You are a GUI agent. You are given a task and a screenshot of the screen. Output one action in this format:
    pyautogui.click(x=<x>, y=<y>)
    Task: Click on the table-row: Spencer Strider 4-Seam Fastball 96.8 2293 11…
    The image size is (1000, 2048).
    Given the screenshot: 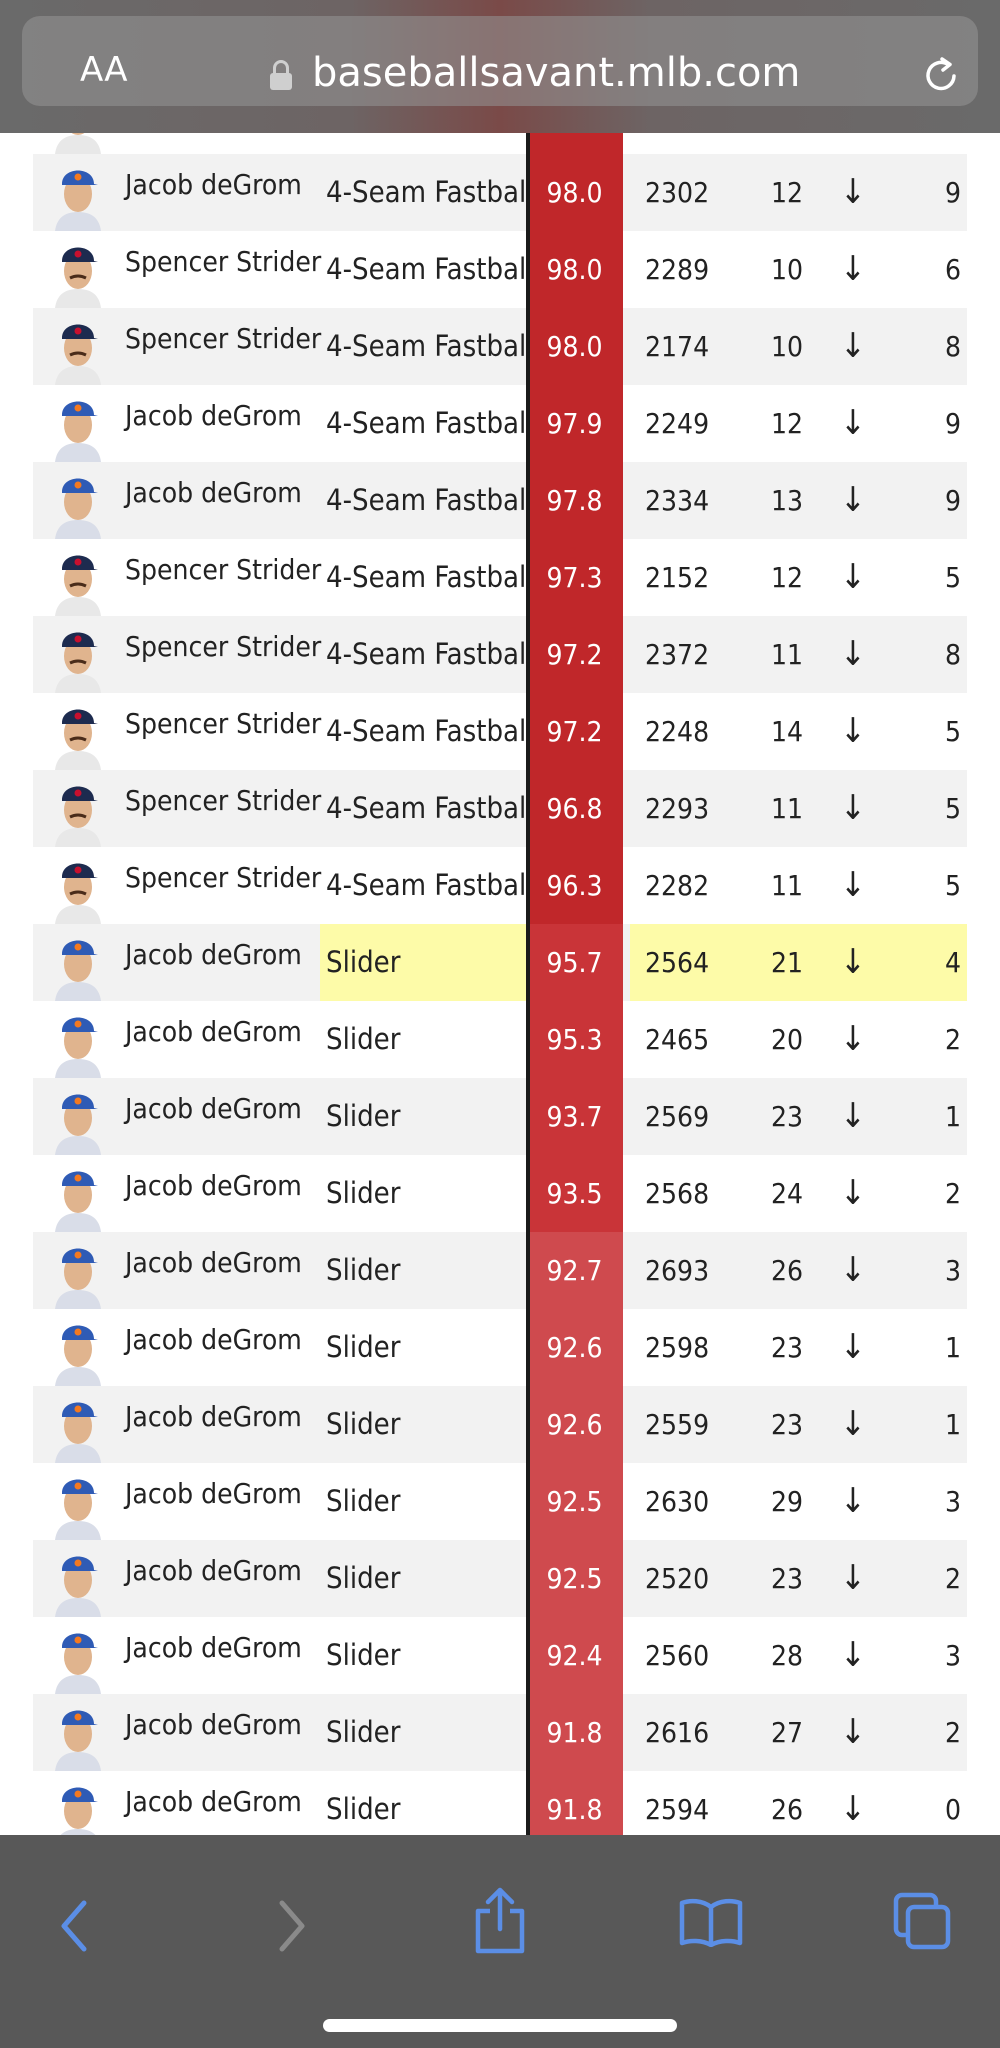 What is the action you would take?
    pyautogui.click(x=500, y=808)
    